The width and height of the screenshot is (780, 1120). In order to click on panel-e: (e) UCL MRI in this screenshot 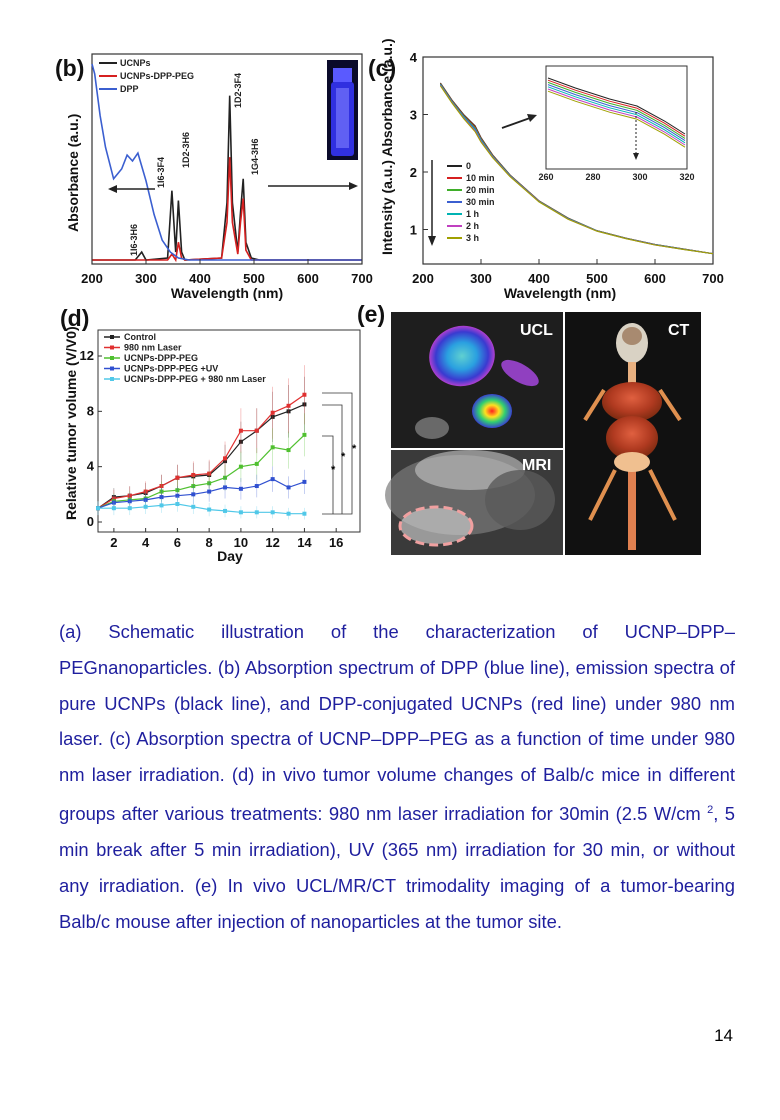, I will do `click(529, 428)`.